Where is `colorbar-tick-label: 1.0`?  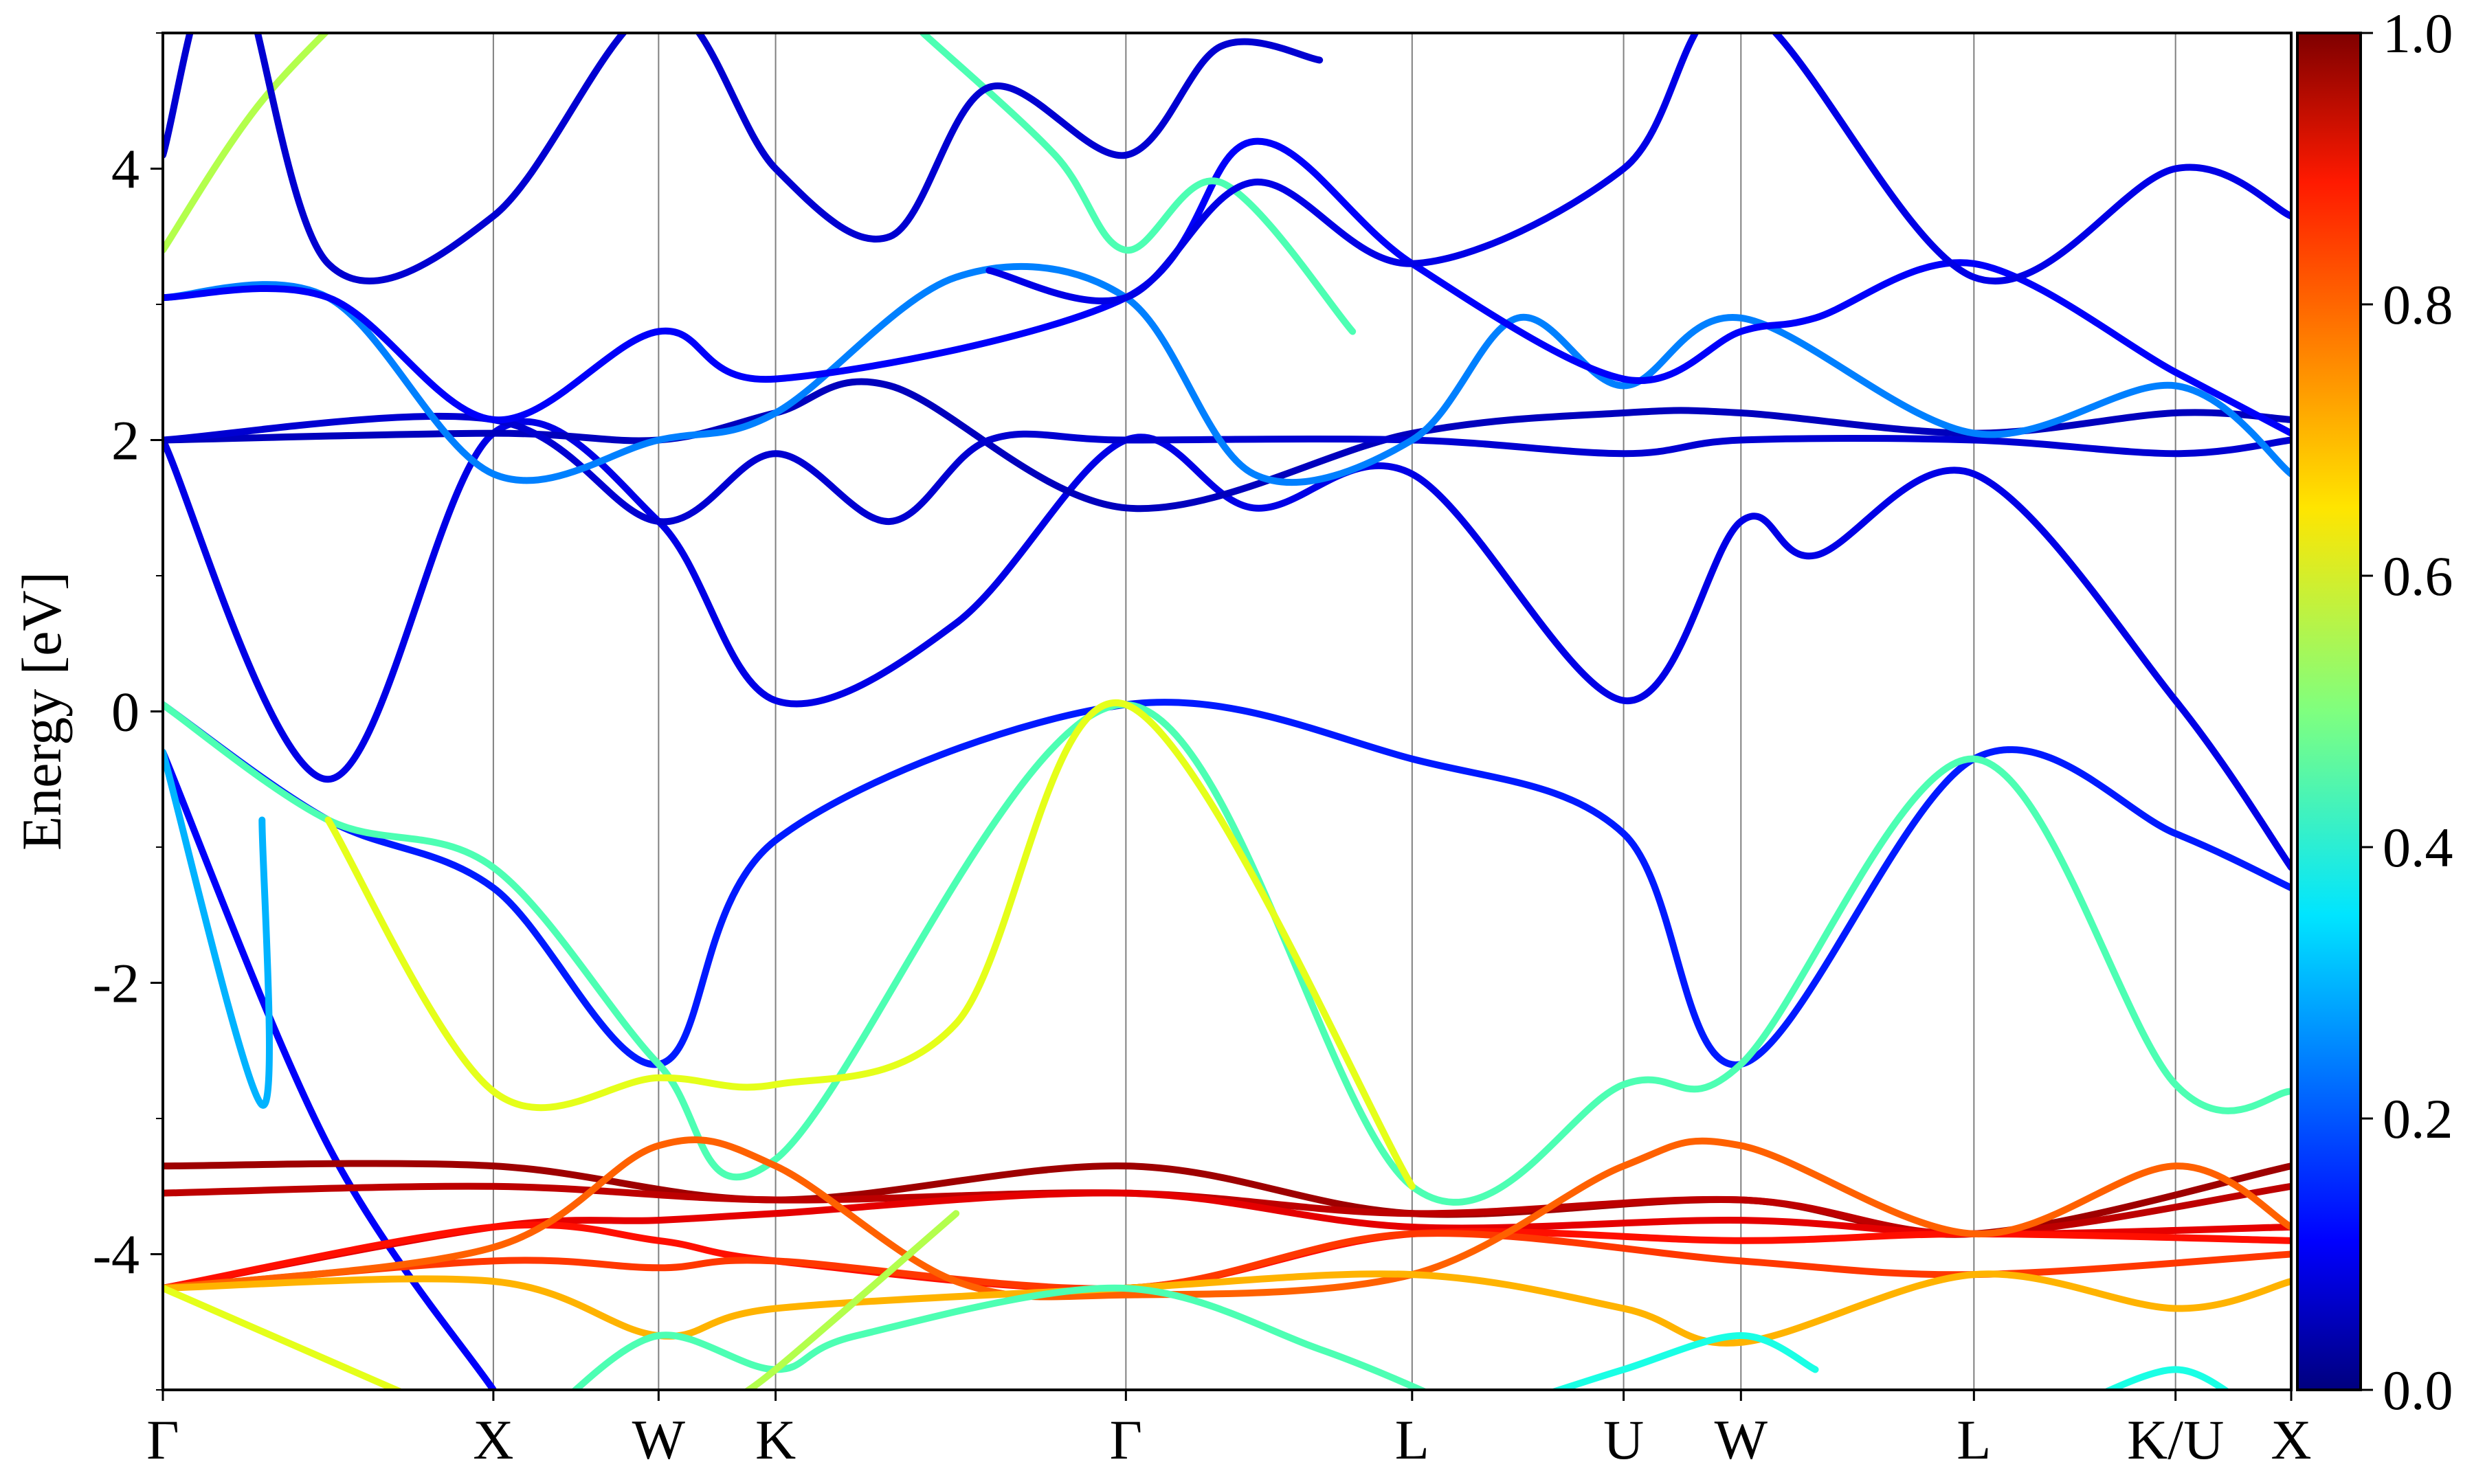 colorbar-tick-label: 1.0 is located at coordinates (2418, 33).